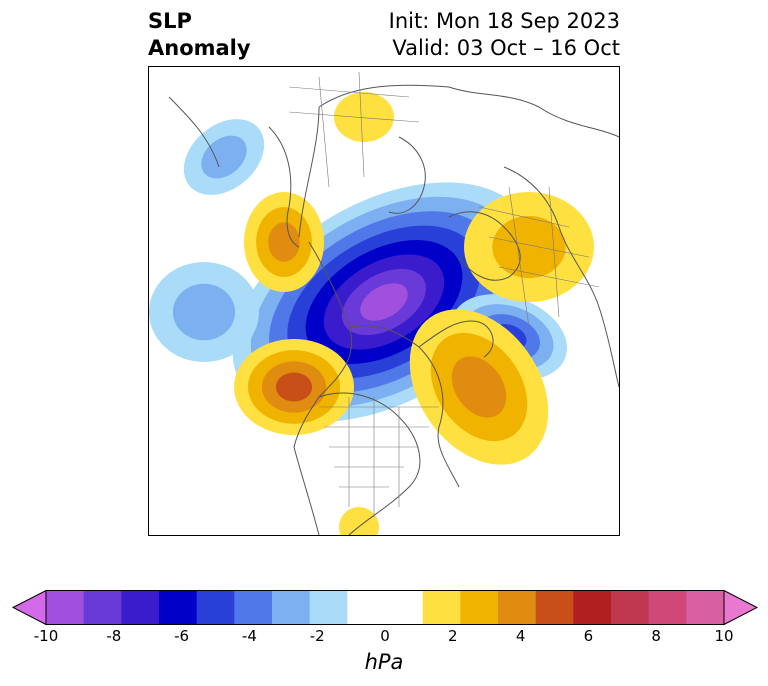 The image size is (768, 686). I want to click on colorbar-tick-label: -8, so click(114, 636).